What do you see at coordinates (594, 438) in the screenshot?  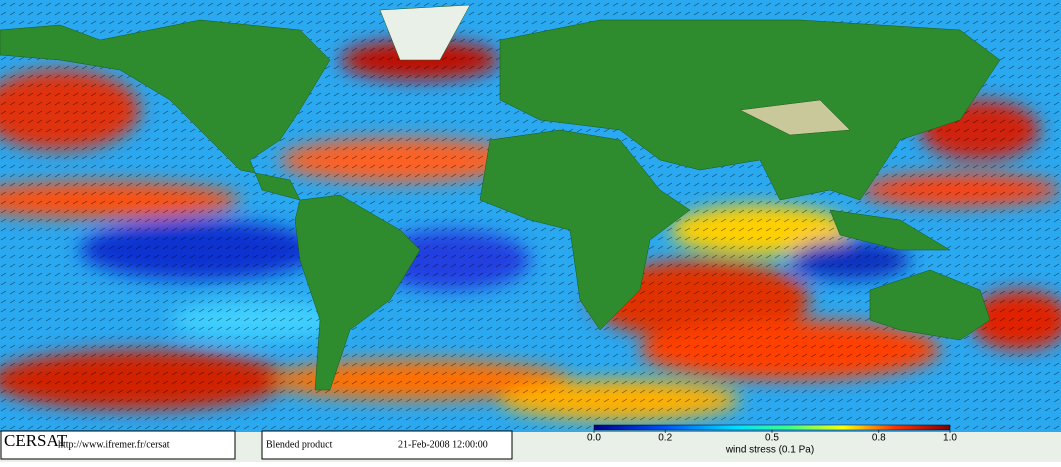 I see `colorbar-tick-label: 0.0` at bounding box center [594, 438].